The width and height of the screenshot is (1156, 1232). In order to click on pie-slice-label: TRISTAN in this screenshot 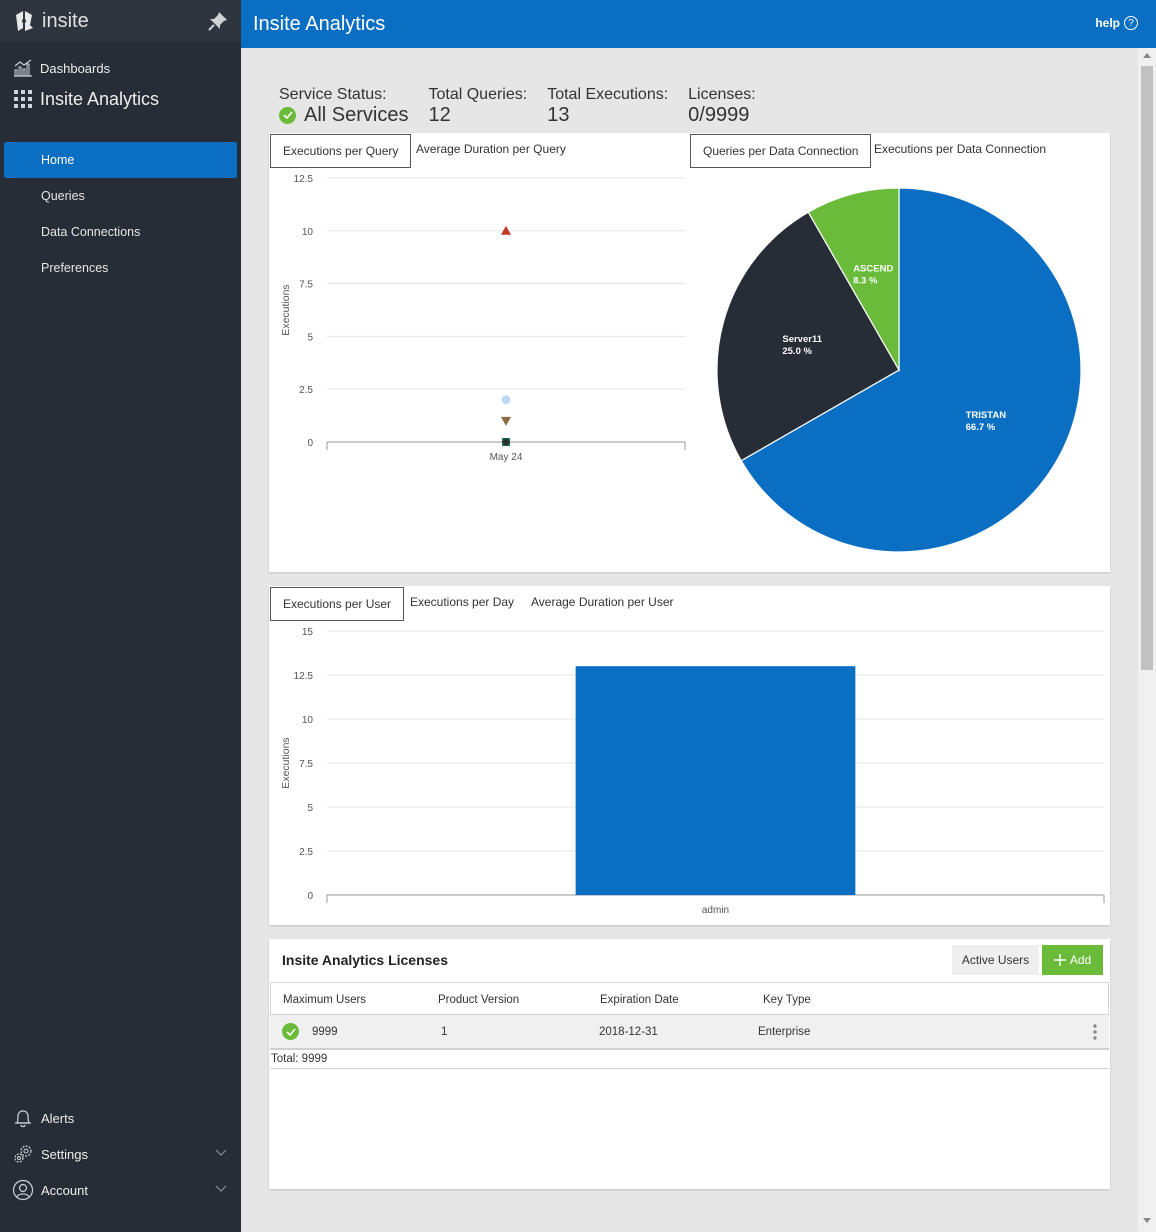, I will do `click(986, 415)`.